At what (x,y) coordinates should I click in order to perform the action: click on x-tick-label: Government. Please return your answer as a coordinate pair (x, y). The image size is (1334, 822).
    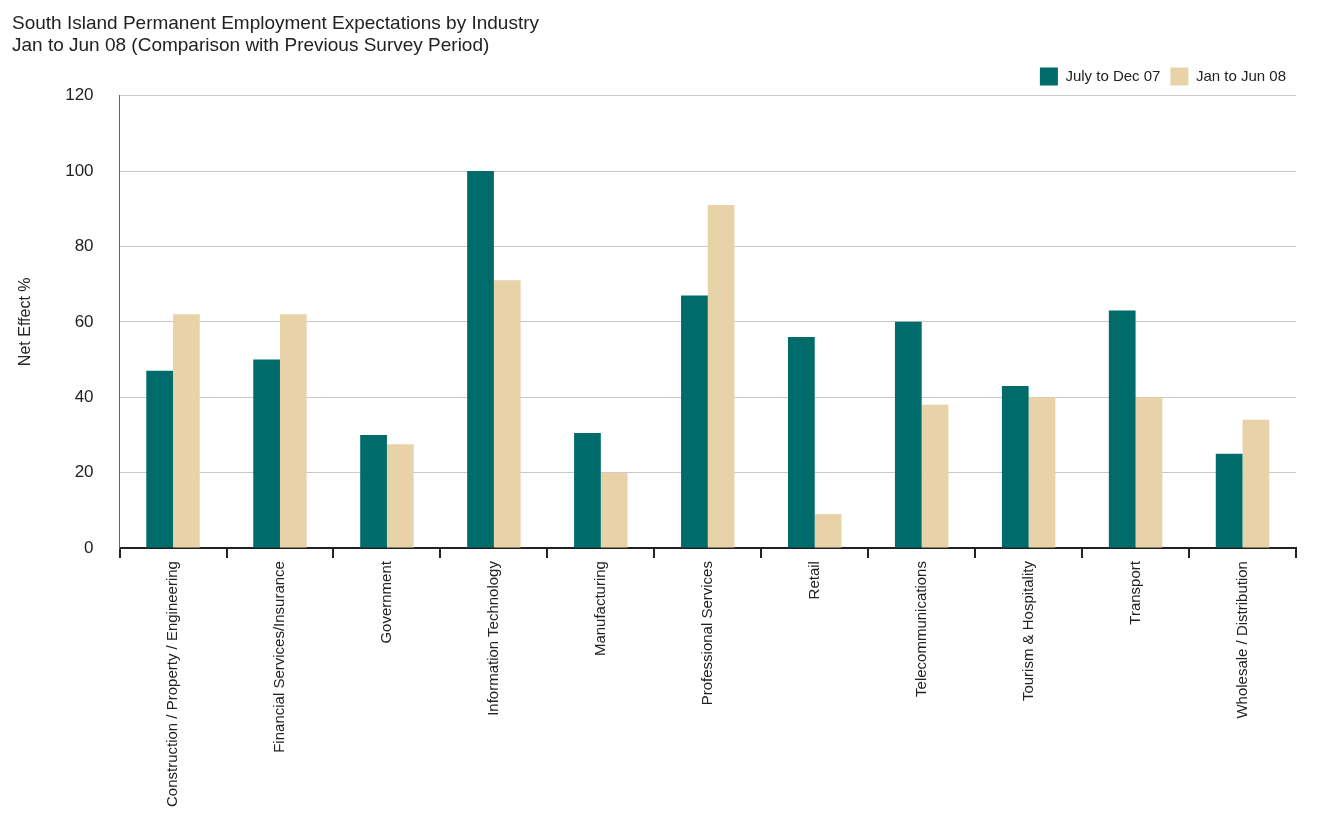
    Looking at the image, I should click on (386, 602).